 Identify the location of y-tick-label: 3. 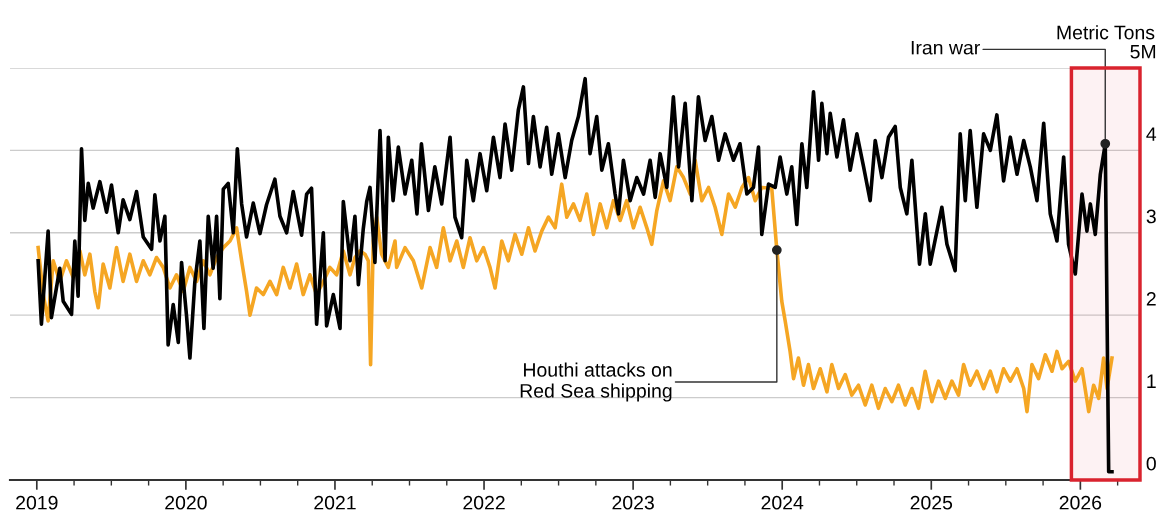
(1151, 216).